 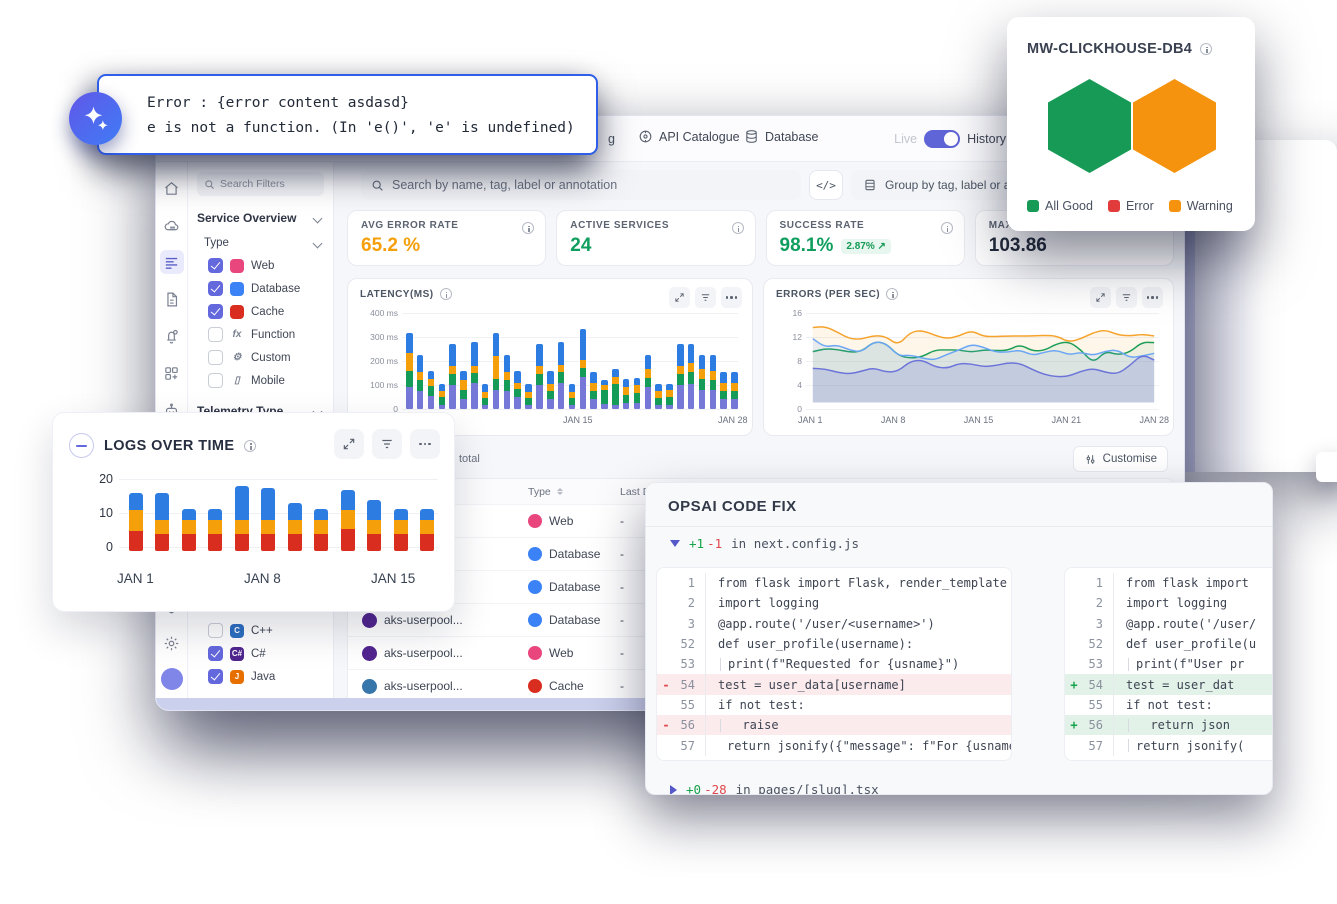 What do you see at coordinates (172, 225) in the screenshot?
I see `infrastructure-icon` at bounding box center [172, 225].